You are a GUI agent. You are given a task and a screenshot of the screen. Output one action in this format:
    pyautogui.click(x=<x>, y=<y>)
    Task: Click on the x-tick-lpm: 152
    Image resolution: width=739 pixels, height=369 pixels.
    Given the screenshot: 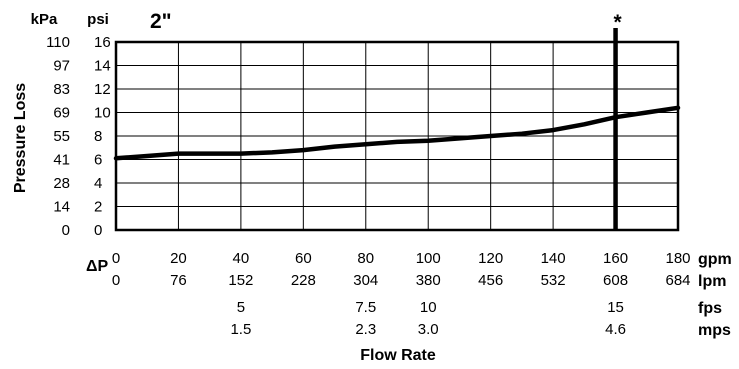 What is the action you would take?
    pyautogui.click(x=240, y=280)
    